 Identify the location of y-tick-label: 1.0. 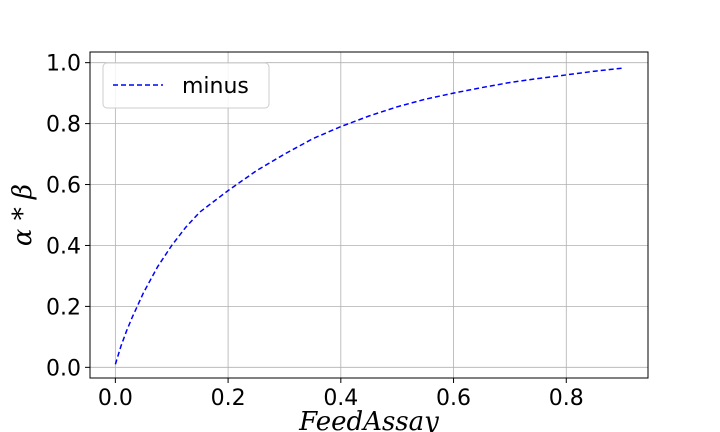
(63, 64).